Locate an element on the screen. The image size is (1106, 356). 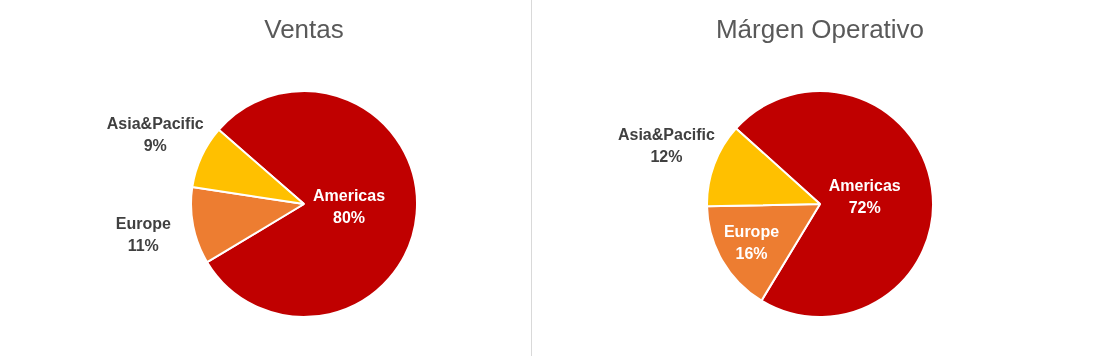
data-label: 80% is located at coordinates (349, 218).